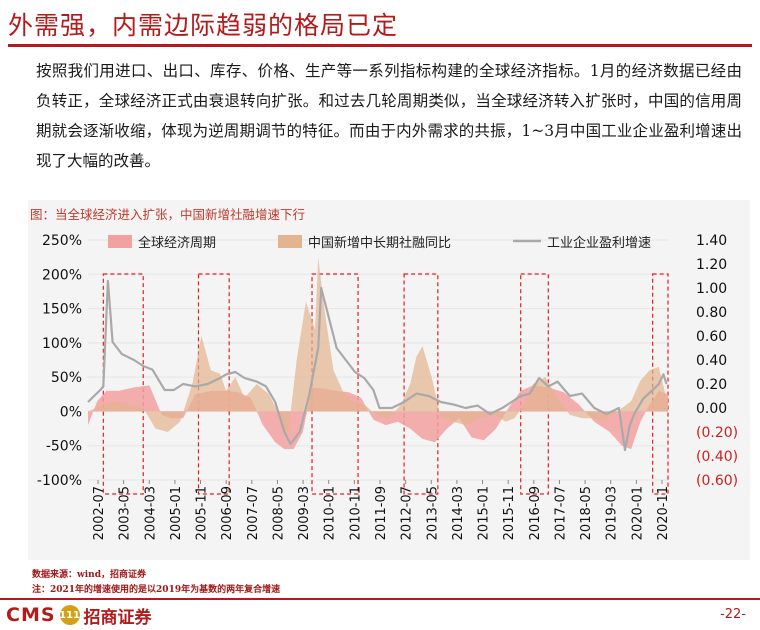  What do you see at coordinates (150, 513) in the screenshot?
I see `x-tick-label: 2004-03` at bounding box center [150, 513].